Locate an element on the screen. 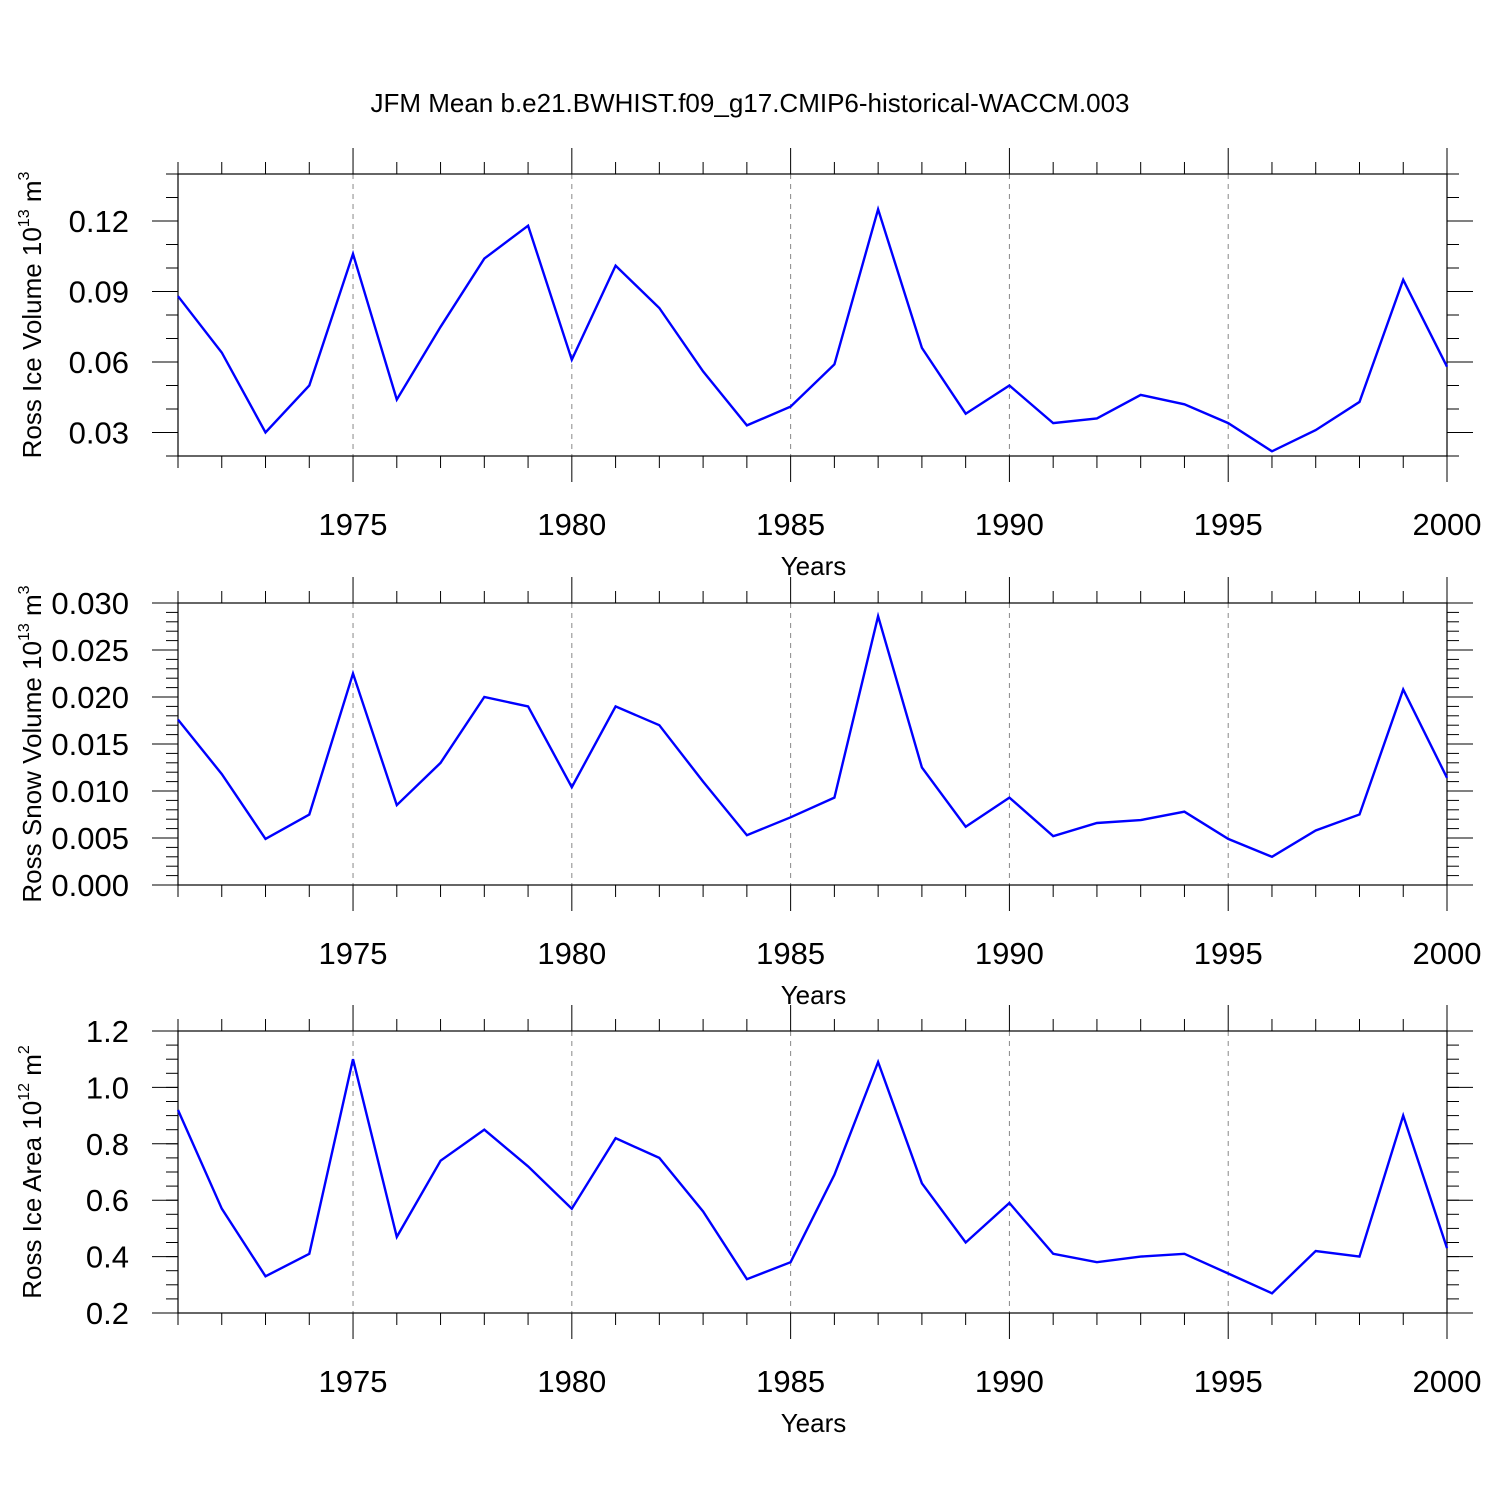  c1-xtick-label: 1980 is located at coordinates (571, 953).